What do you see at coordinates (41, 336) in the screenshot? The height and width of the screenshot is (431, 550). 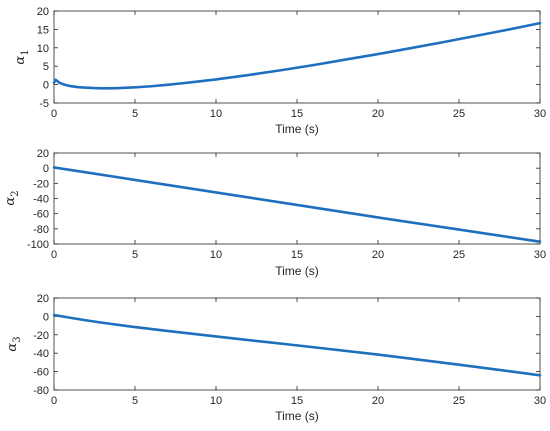 I see `subplot-3-ytick-label: -20` at bounding box center [41, 336].